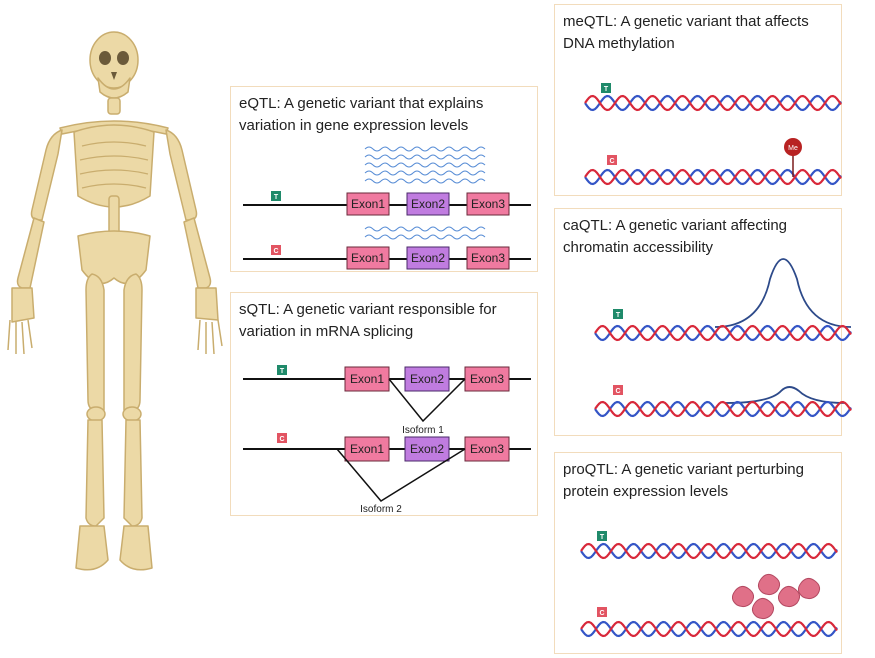 This screenshot has width=875, height=658. Describe the element at coordinates (423, 430) in the screenshot. I see `isoform1-label: Isoform 1` at that location.